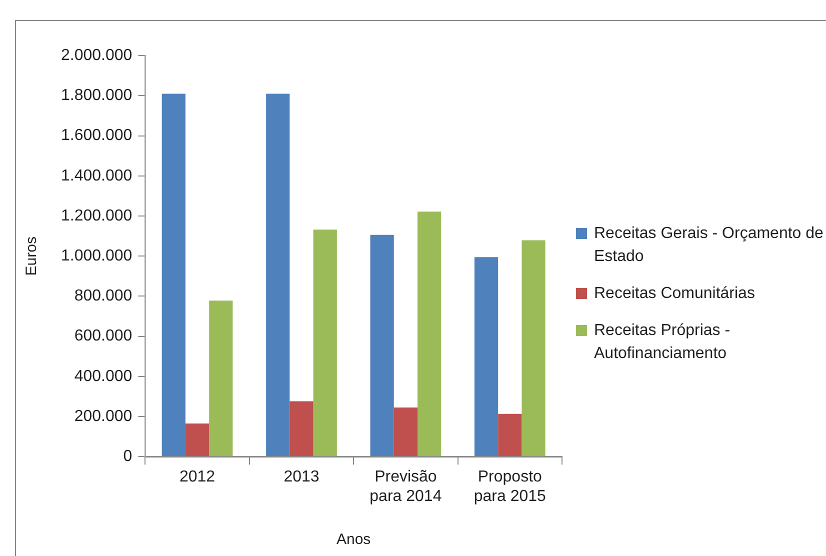 The image size is (826, 556). Describe the element at coordinates (103, 376) in the screenshot. I see `y-tick-label: 400.000` at that location.